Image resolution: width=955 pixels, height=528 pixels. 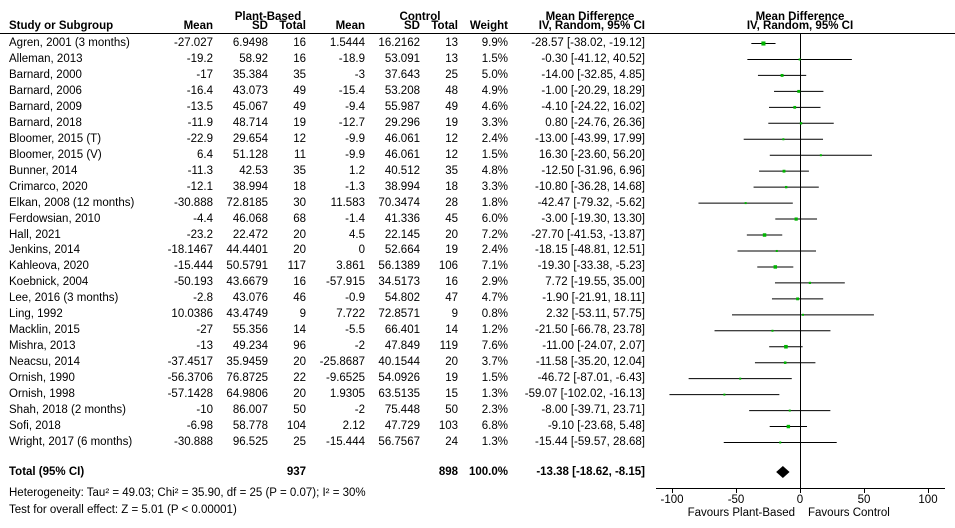 I want to click on row-m1: -22.9, so click(x=199, y=138).